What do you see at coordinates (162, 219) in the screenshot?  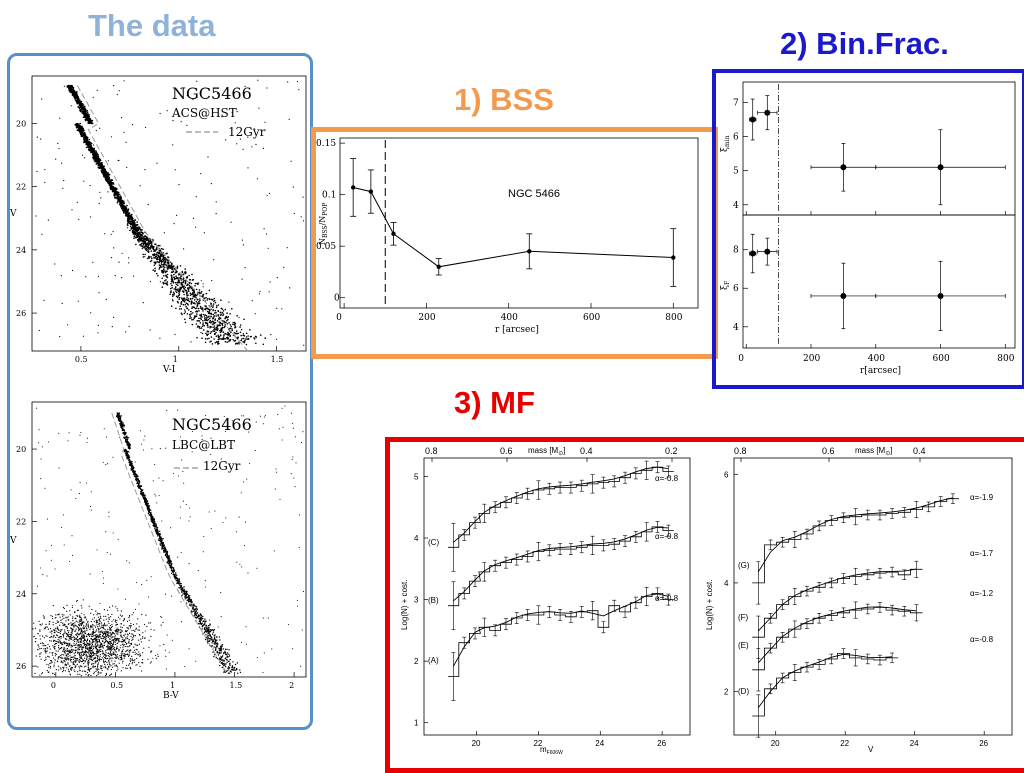 I see `cmd-hst-isochrone` at bounding box center [162, 219].